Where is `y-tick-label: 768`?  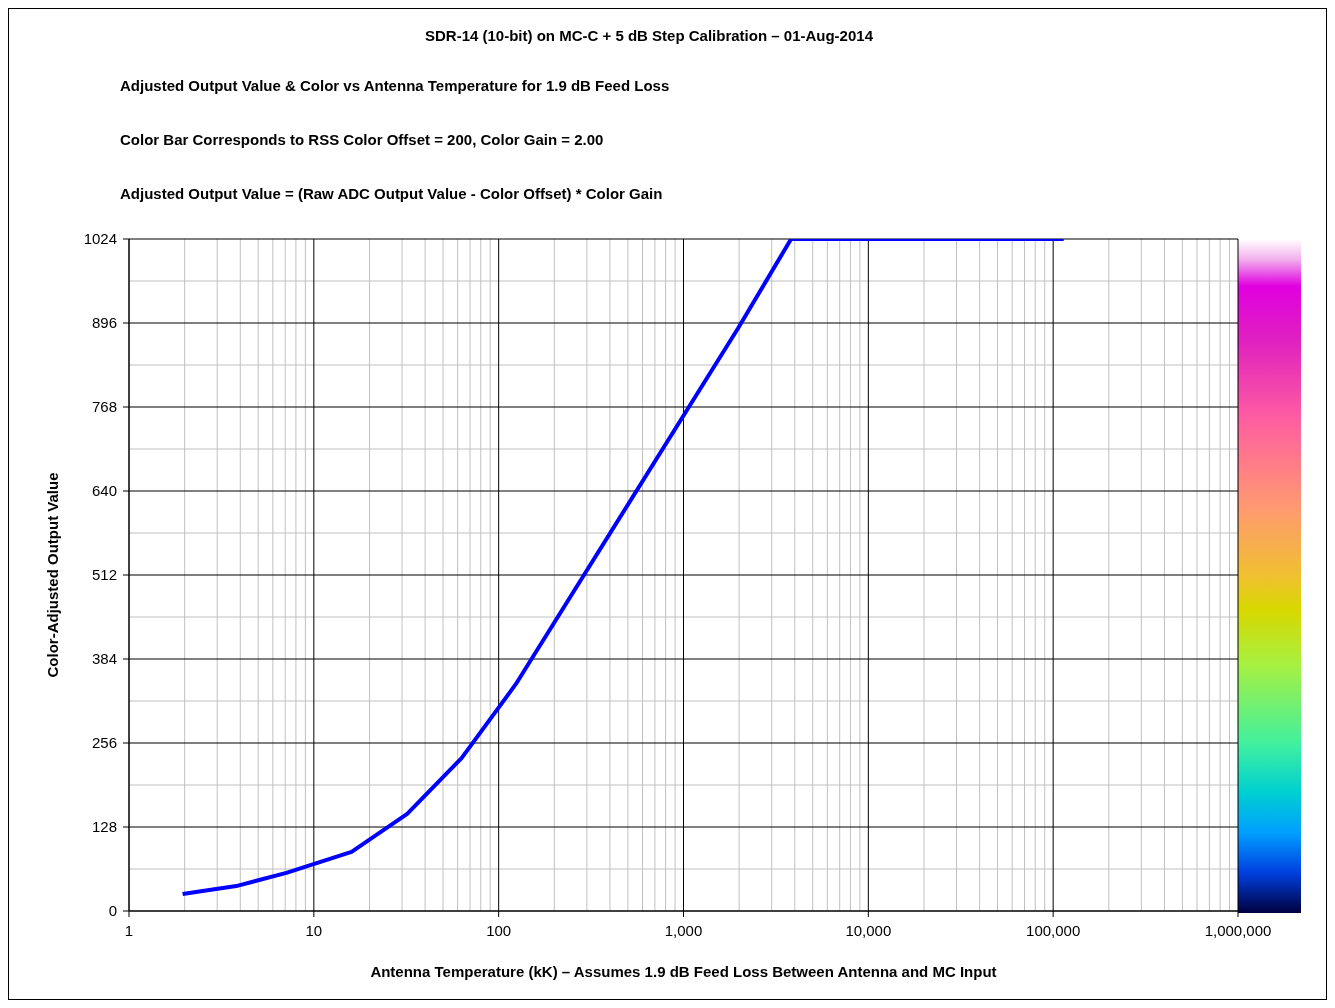
y-tick-label: 768 is located at coordinates (104, 406).